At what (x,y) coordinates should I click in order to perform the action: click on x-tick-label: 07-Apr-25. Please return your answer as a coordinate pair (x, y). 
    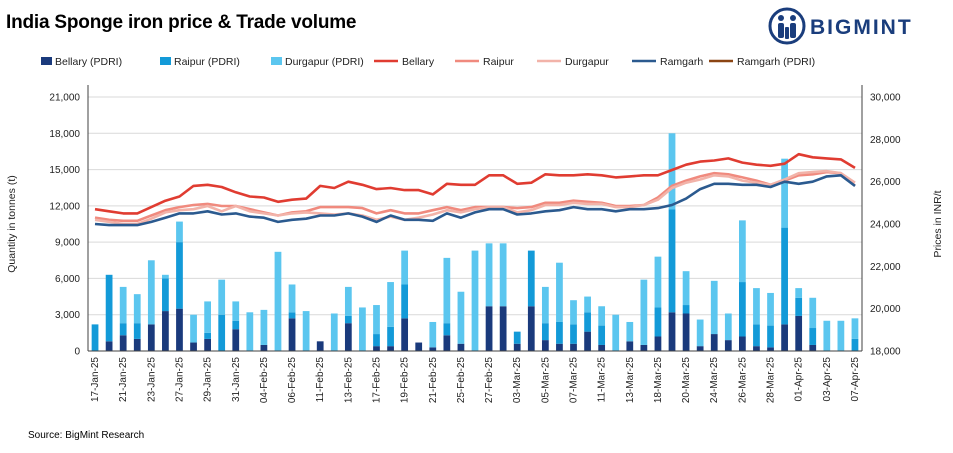
    Looking at the image, I should click on (855, 379).